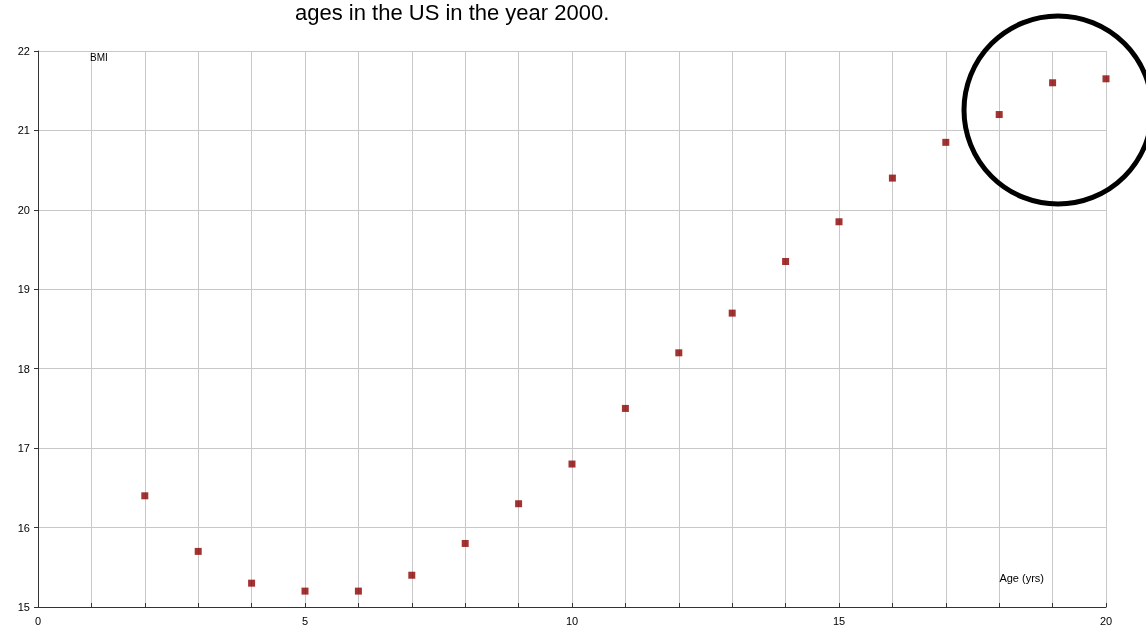  What do you see at coordinates (839, 620) in the screenshot?
I see `x-tick-label: 15` at bounding box center [839, 620].